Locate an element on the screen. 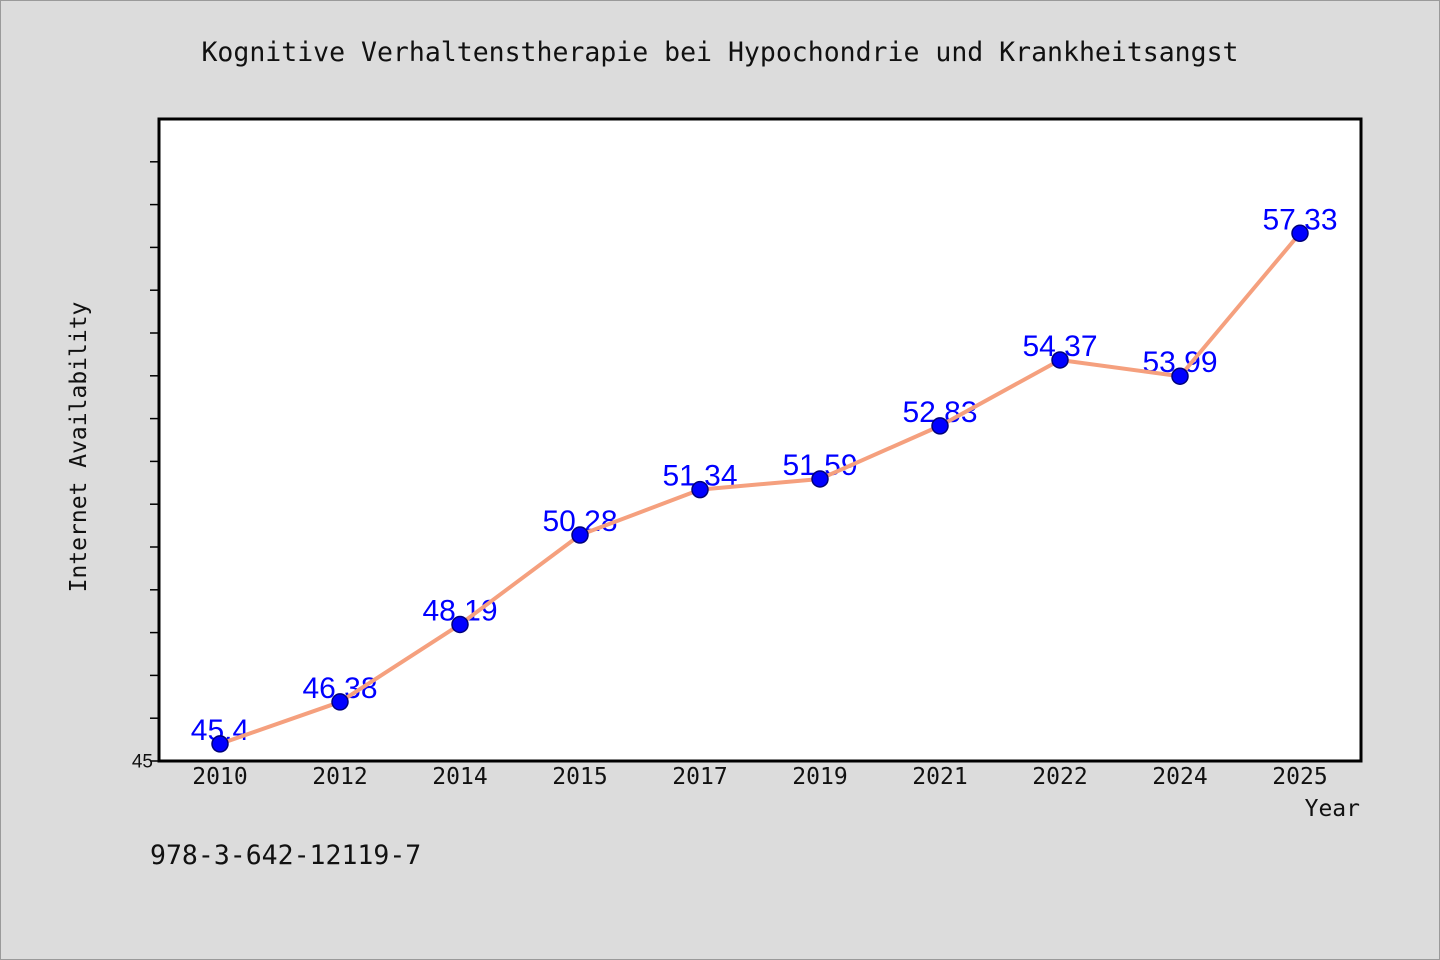  x-tick-label: 2024 is located at coordinates (1179, 777).